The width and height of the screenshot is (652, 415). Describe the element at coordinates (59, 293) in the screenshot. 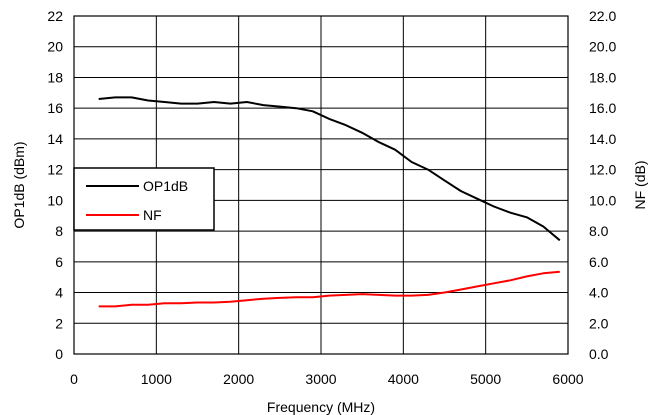

I see `y-tick-label: 4` at that location.